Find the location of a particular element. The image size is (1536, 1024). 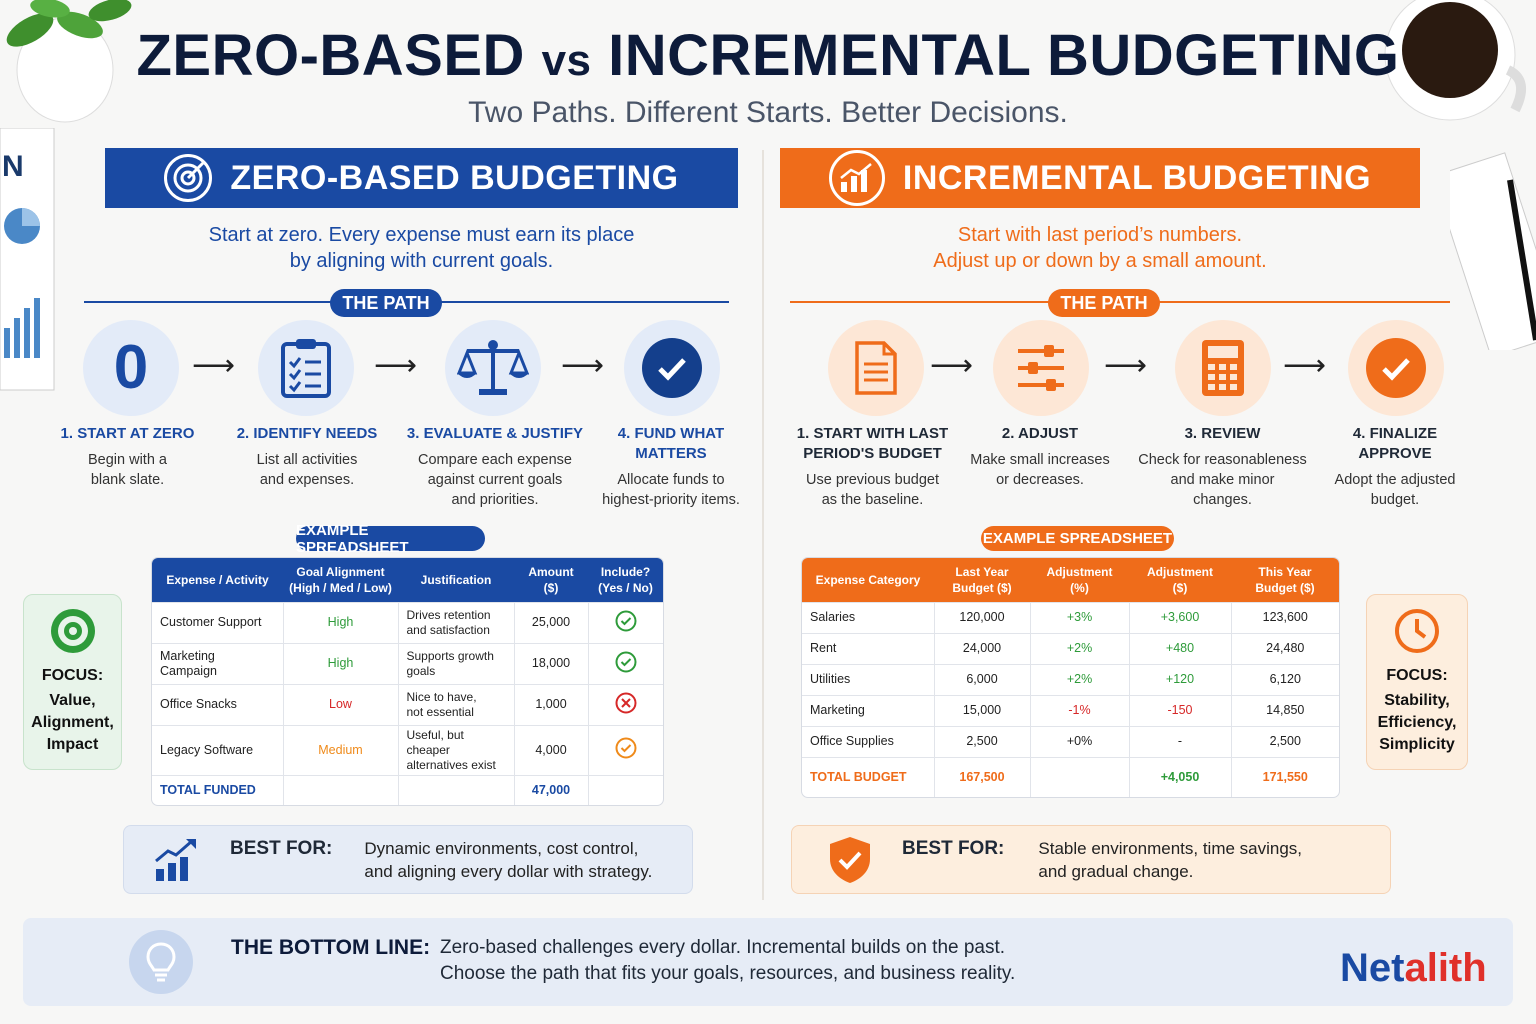

column-header: Goal Alignment (High / Med / Low) is located at coordinates (340, 580).